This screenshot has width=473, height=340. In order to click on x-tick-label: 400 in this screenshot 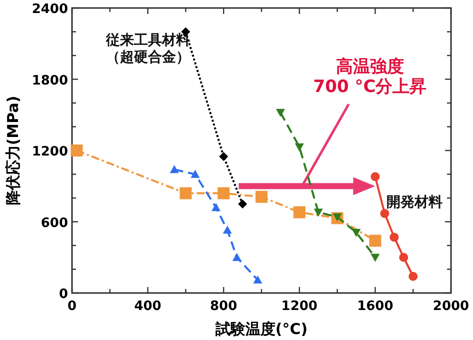, I will do `click(148, 306)`.